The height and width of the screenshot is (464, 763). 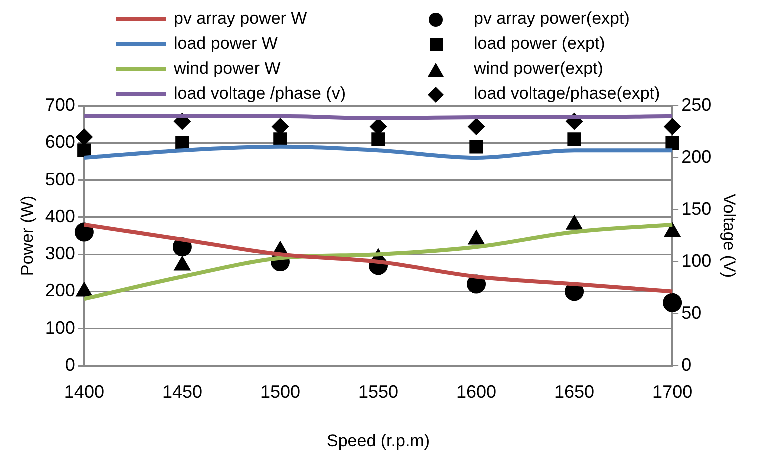 What do you see at coordinates (226, 44) in the screenshot?
I see `legend-label: load power W` at bounding box center [226, 44].